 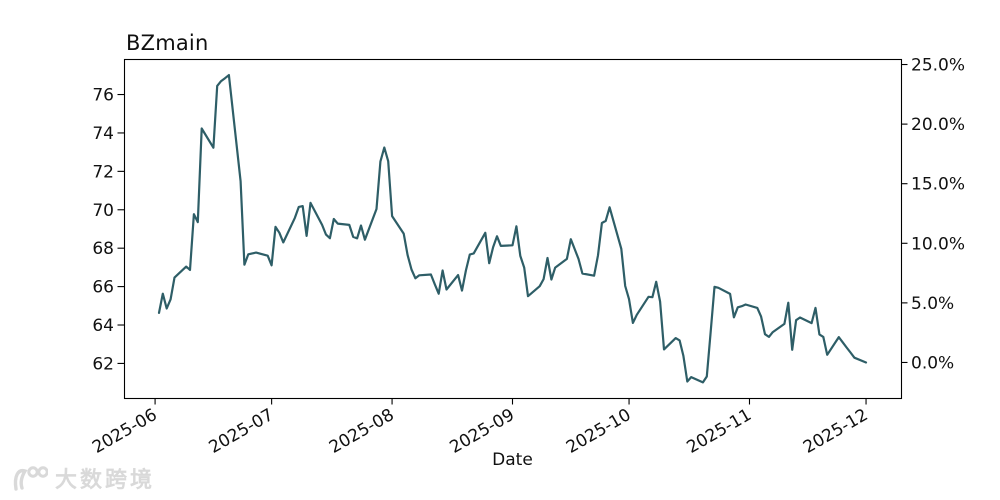 What do you see at coordinates (103, 134) in the screenshot?
I see `y-axis-left-tick-label: 74` at bounding box center [103, 134].